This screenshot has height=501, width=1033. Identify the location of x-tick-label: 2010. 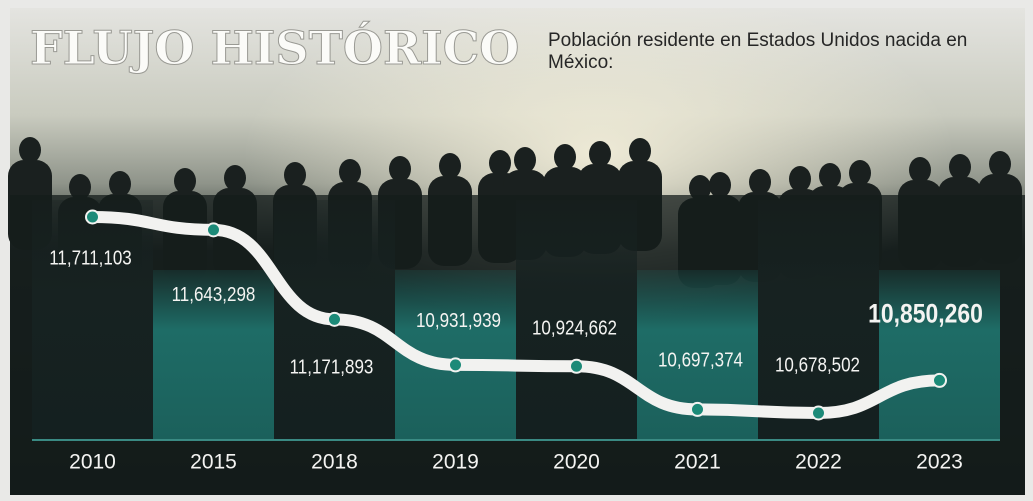
(92, 462).